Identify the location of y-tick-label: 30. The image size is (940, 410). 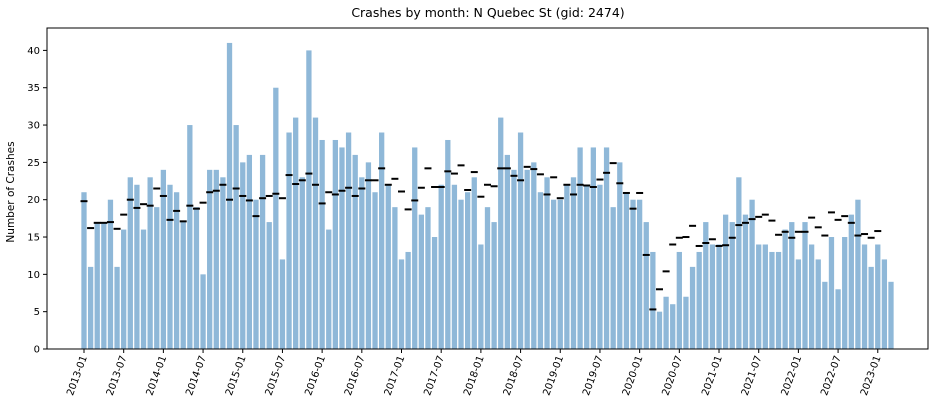
(33, 126).